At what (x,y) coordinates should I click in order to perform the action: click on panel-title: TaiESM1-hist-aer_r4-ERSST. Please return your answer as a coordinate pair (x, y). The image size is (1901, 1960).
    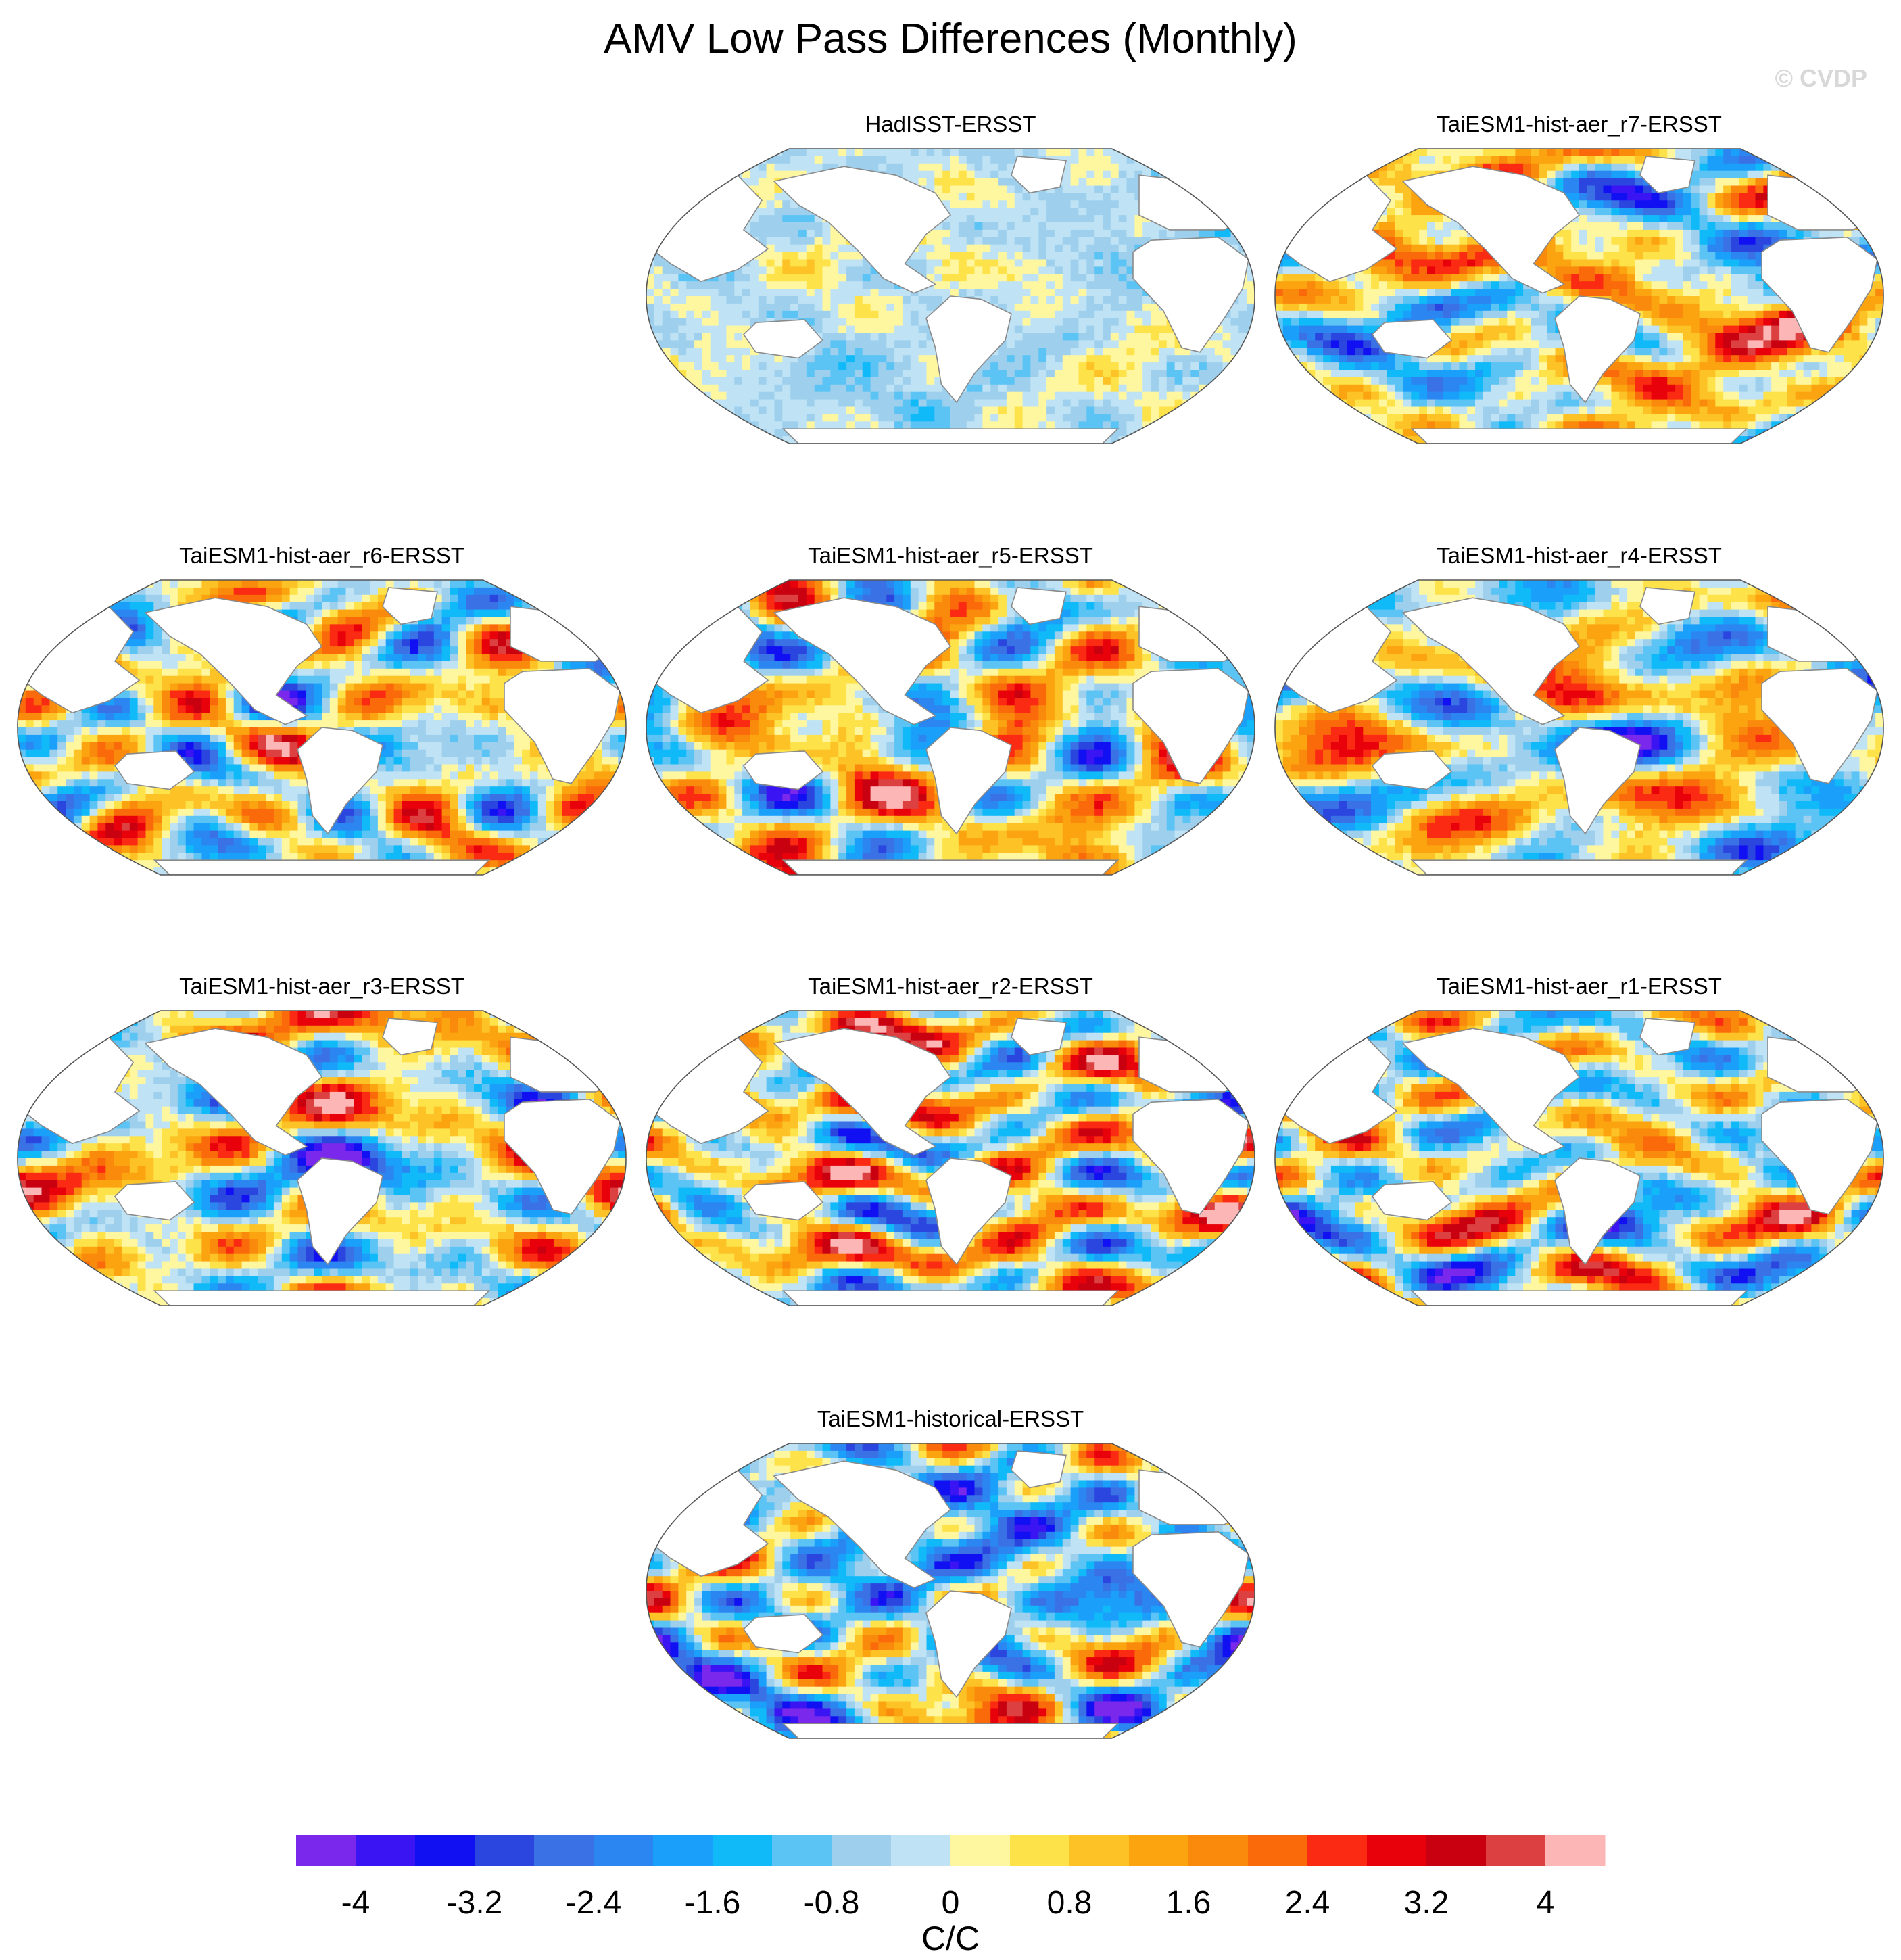
    Looking at the image, I should click on (1579, 555).